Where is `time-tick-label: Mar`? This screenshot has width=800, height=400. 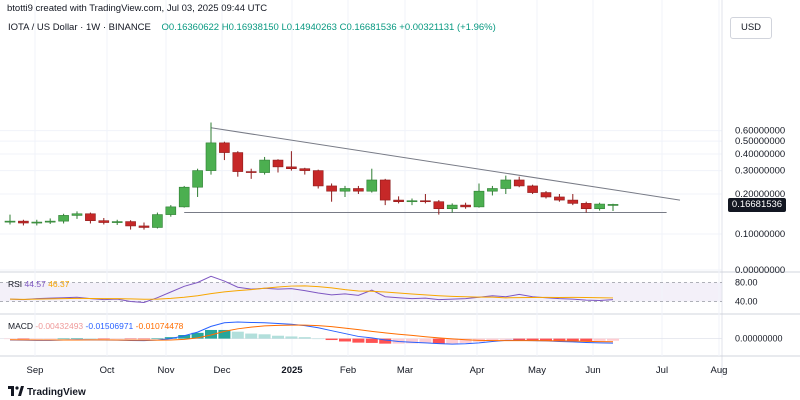 time-tick-label: Mar is located at coordinates (405, 370).